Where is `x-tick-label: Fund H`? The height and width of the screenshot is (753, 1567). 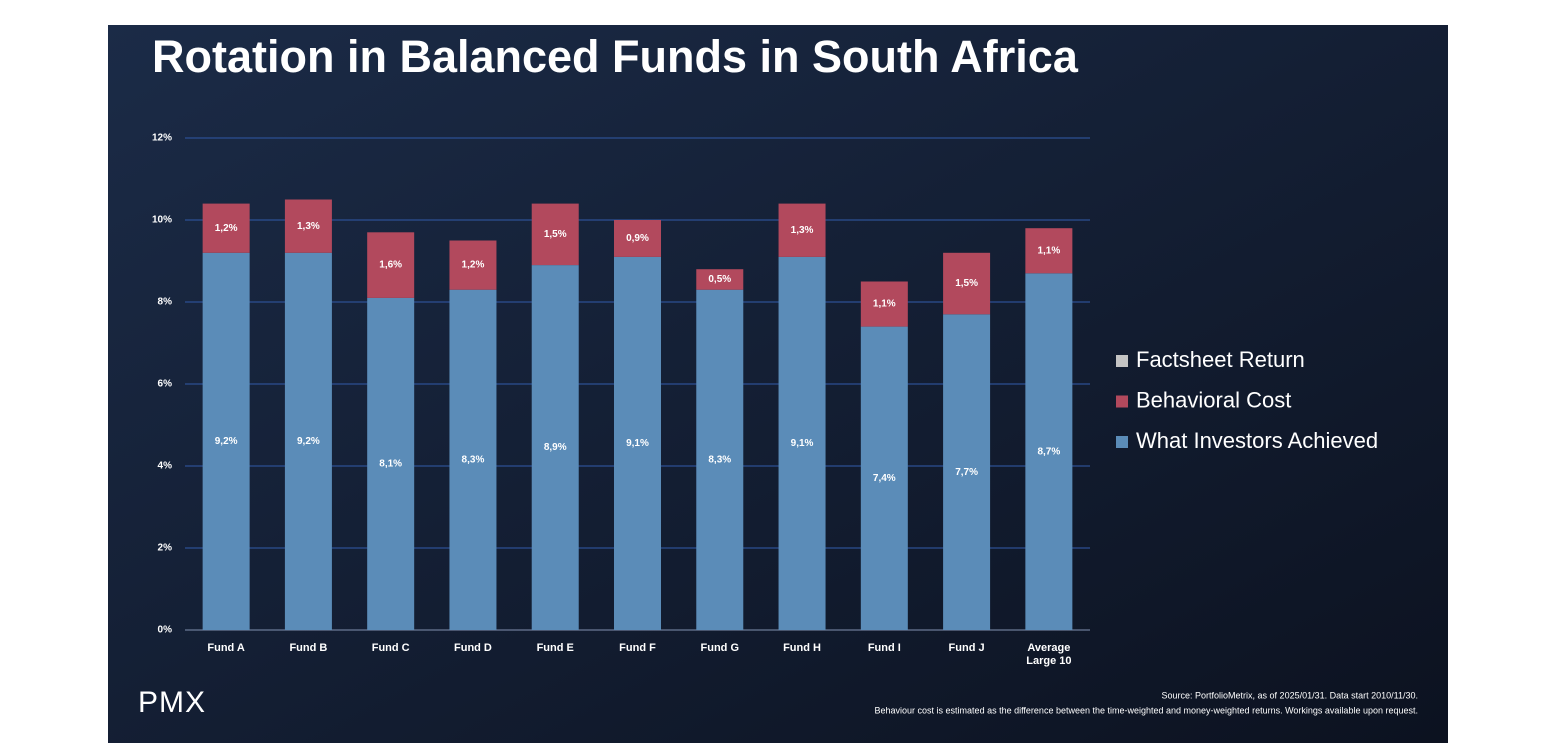
x-tick-label: Fund H is located at coordinates (802, 648).